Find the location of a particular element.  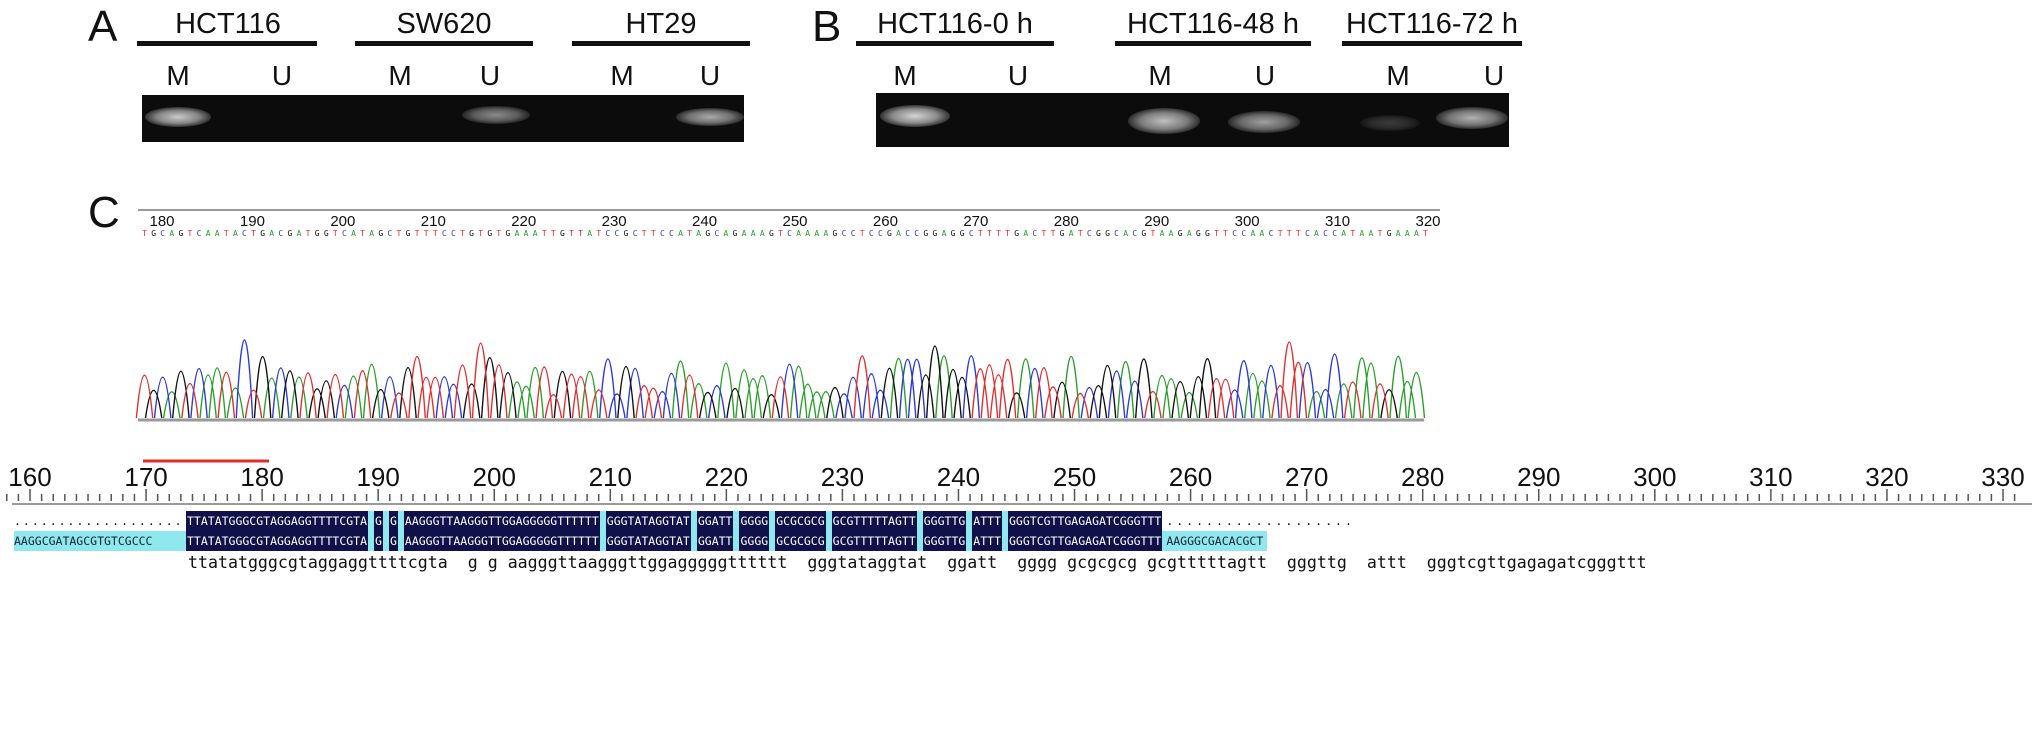

bottom-row-mismatch is located at coordinates (828, 541).